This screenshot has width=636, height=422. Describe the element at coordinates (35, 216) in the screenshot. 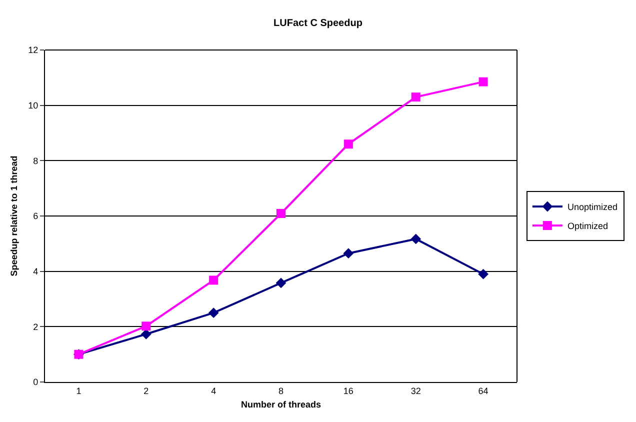

I see `y-tick-label: 6` at that location.